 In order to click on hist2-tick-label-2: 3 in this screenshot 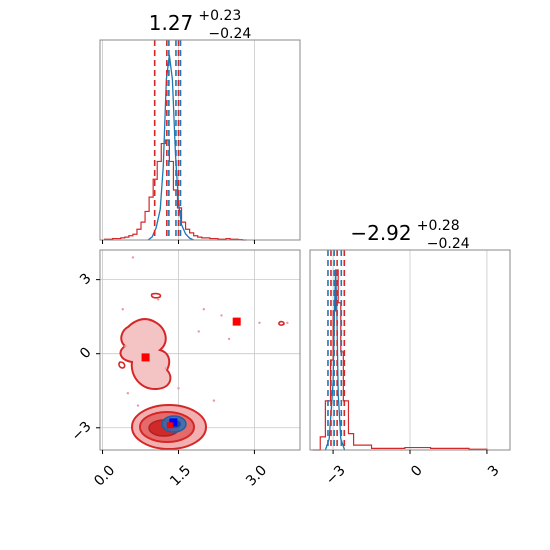, I will do `click(494, 471)`.